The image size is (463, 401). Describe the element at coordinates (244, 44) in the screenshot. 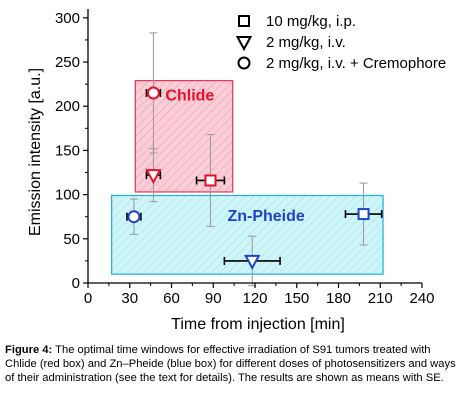

I see `legend-marker-triangle-down` at that location.